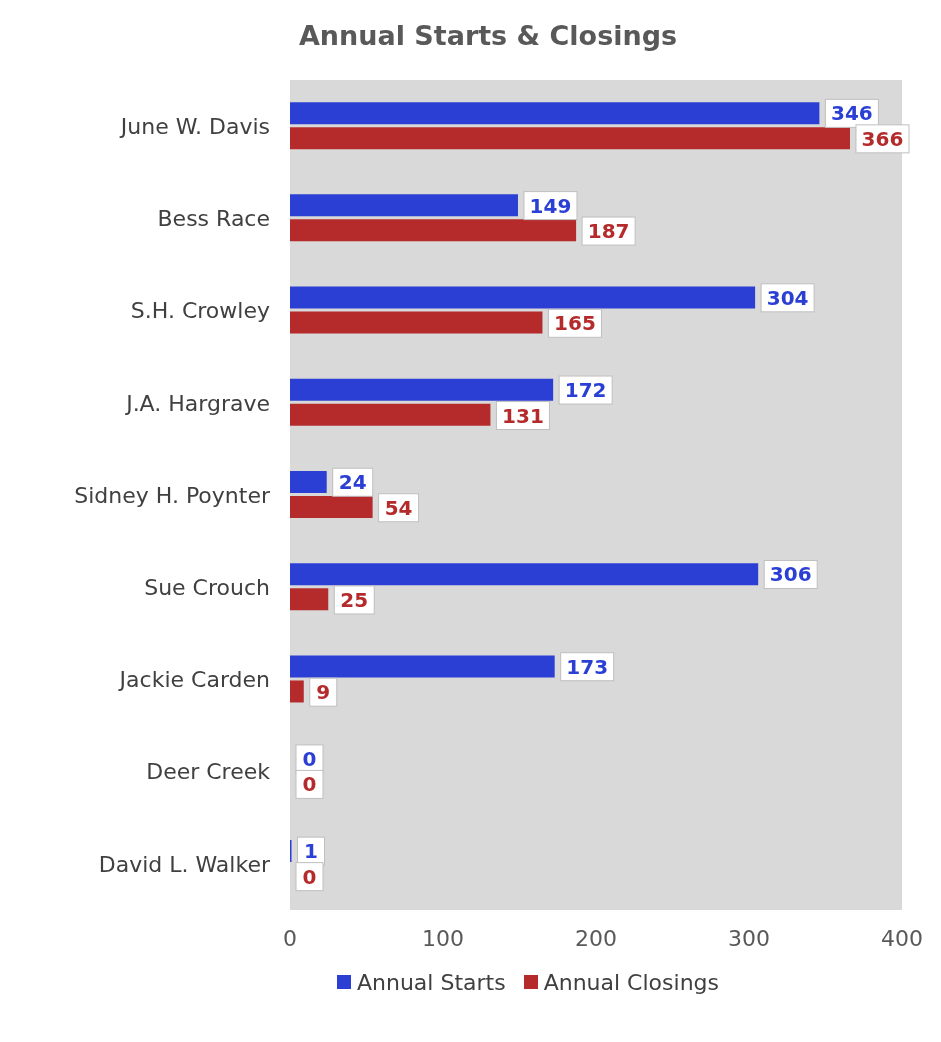 This screenshot has width=941, height=1042. Describe the element at coordinates (902, 938) in the screenshot. I see `x-tick-label: 400` at that location.